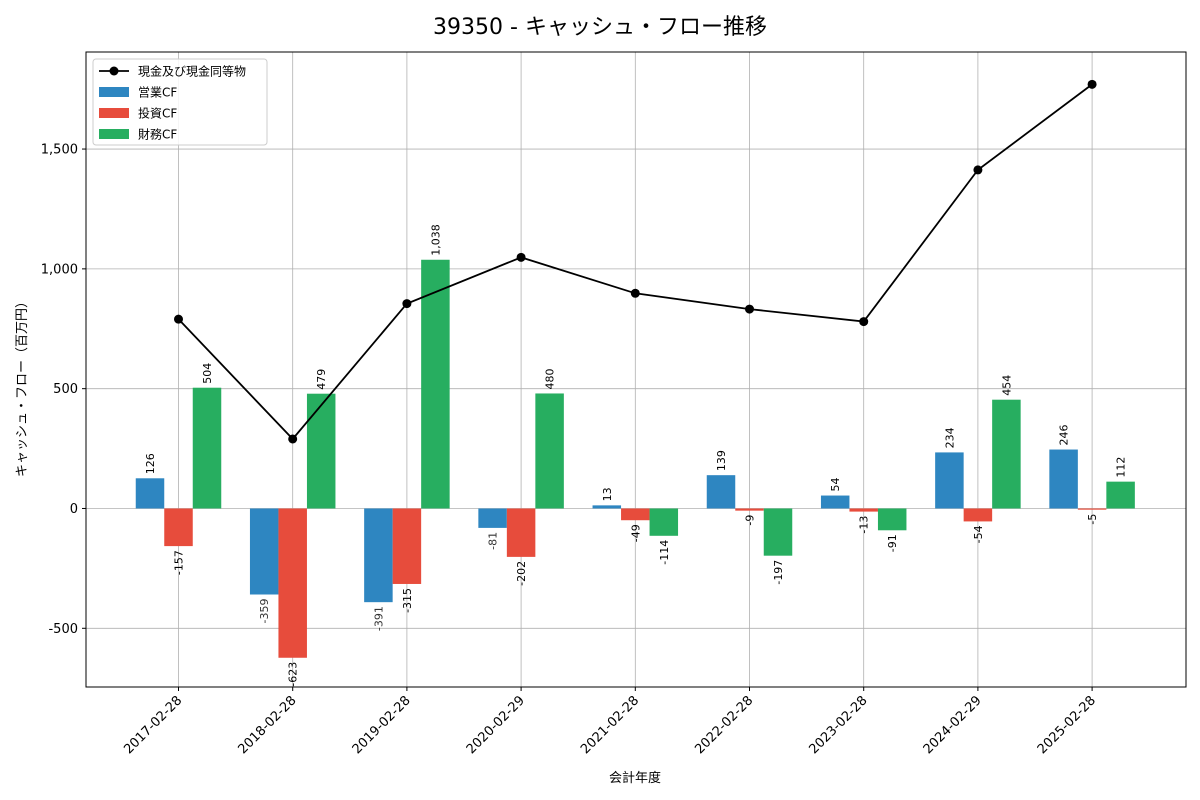 The width and height of the screenshot is (1200, 800). What do you see at coordinates (610, 725) in the screenshot?
I see `x-tick-label: 2021-02-28` at bounding box center [610, 725].